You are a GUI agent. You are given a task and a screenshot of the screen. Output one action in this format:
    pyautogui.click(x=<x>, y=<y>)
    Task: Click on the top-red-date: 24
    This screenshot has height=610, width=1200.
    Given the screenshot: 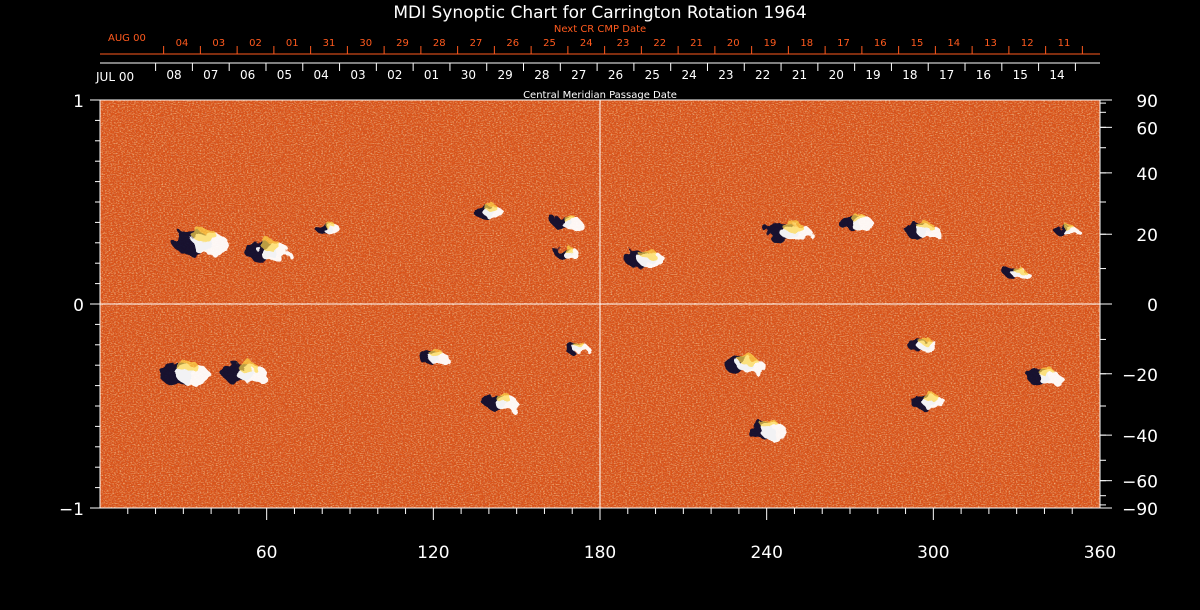 What is the action you would take?
    pyautogui.click(x=586, y=43)
    